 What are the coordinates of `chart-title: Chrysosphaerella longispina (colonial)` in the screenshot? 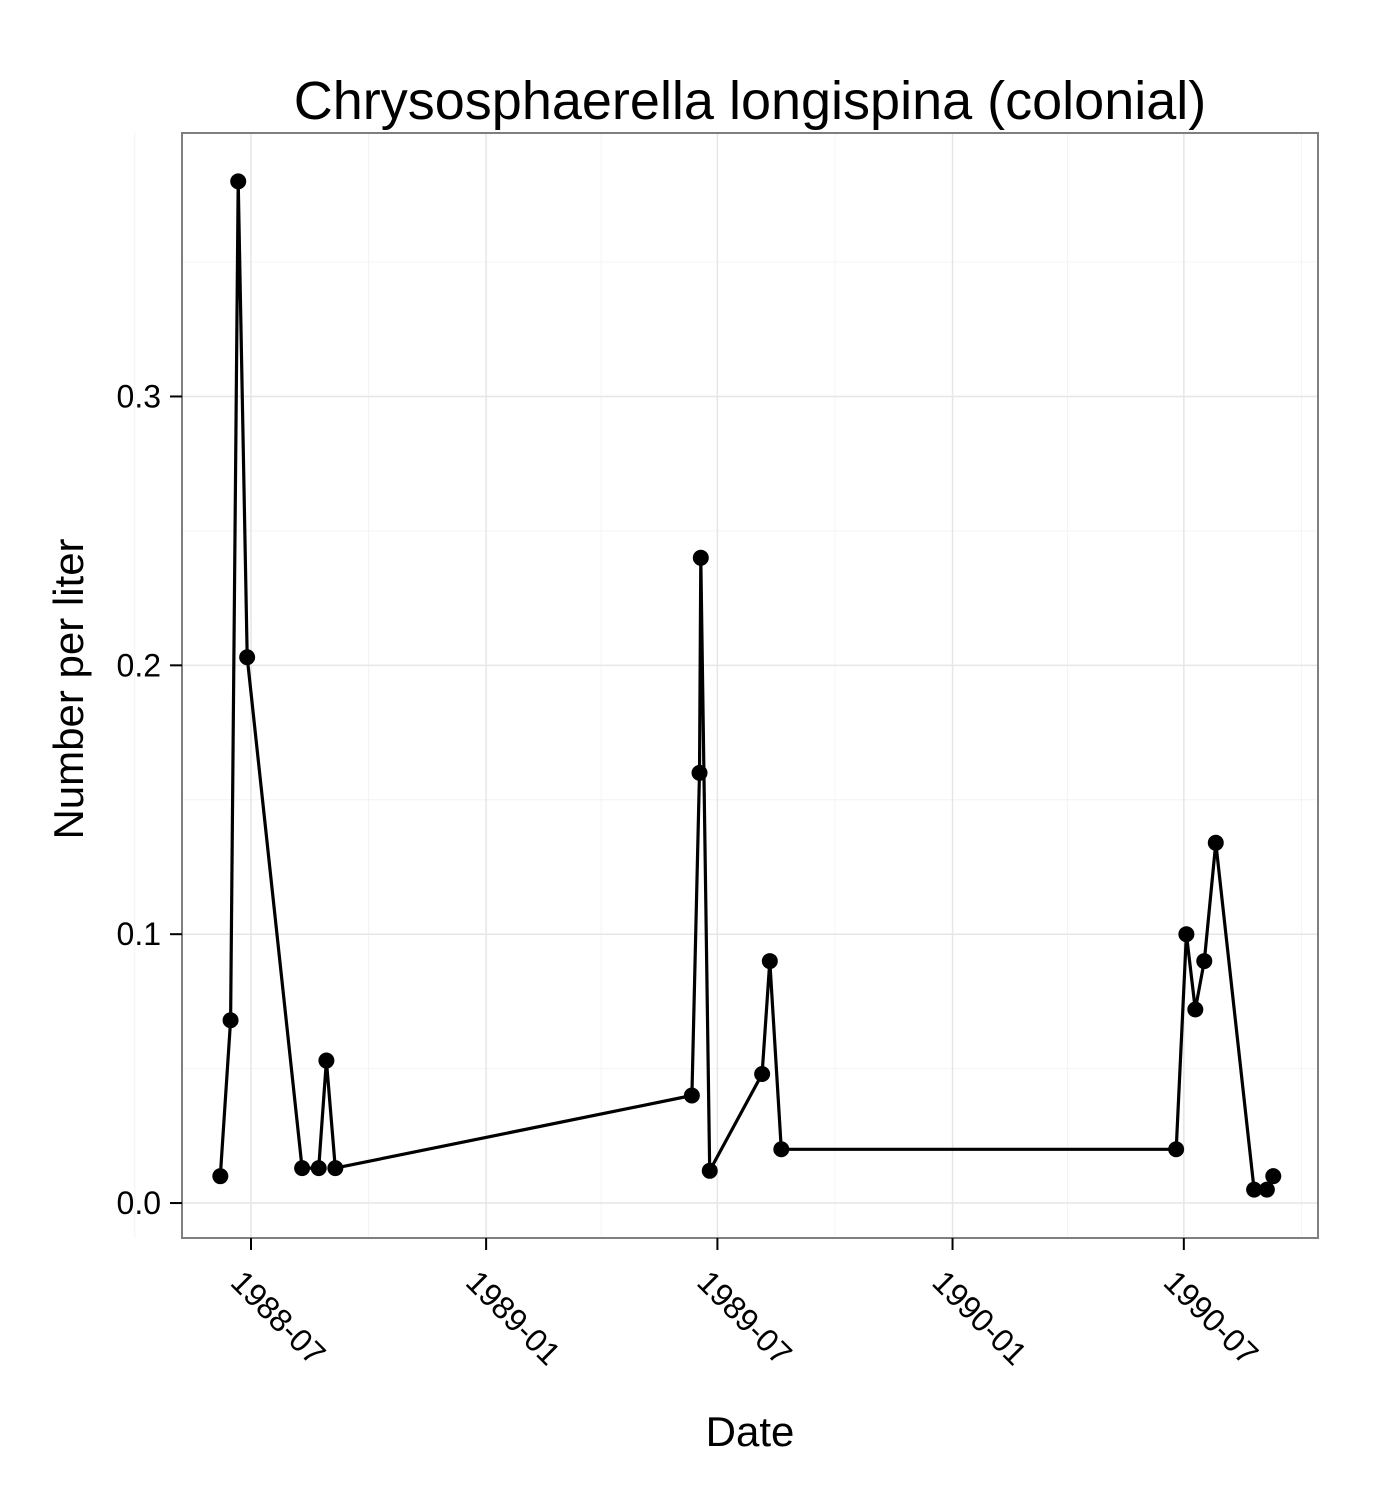 It's located at (750, 101).